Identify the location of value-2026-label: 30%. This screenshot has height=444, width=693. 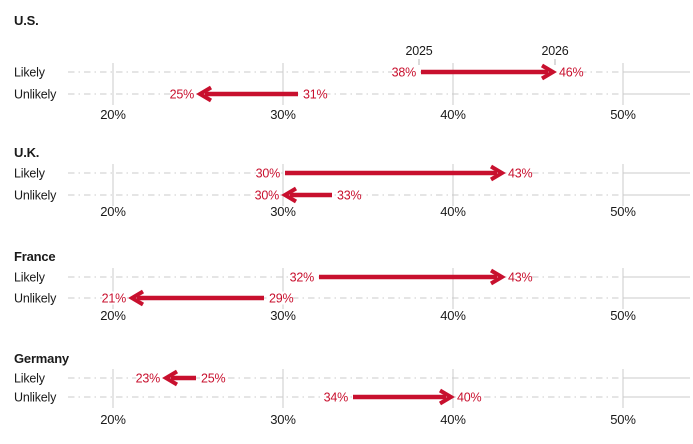
(267, 196).